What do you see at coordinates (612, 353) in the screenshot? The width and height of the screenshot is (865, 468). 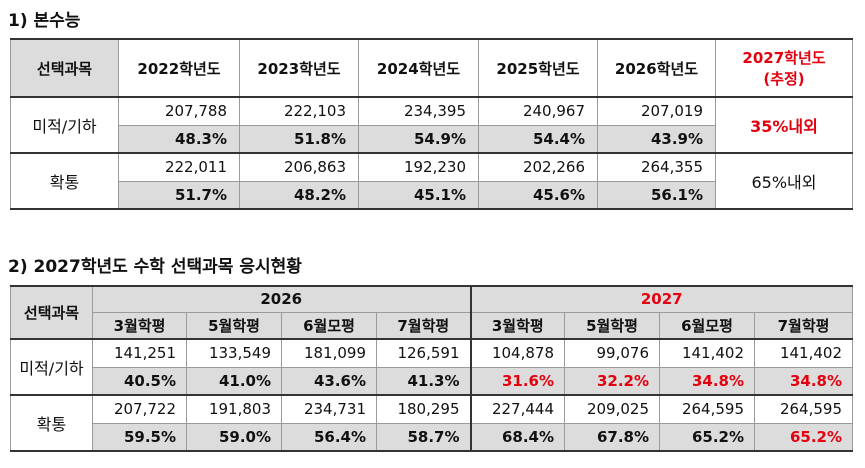 I see `cell-count: 99,076` at bounding box center [612, 353].